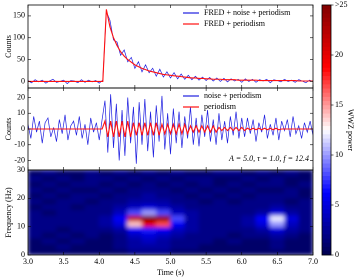 The height and width of the screenshot is (280, 357). I want to click on x-tick-label: 3.0, so click(28, 261).